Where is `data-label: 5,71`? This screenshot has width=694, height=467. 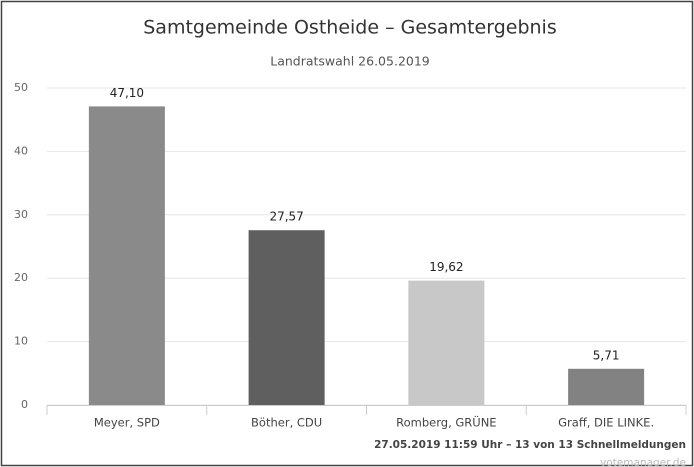 data-label: 5,71 is located at coordinates (606, 355).